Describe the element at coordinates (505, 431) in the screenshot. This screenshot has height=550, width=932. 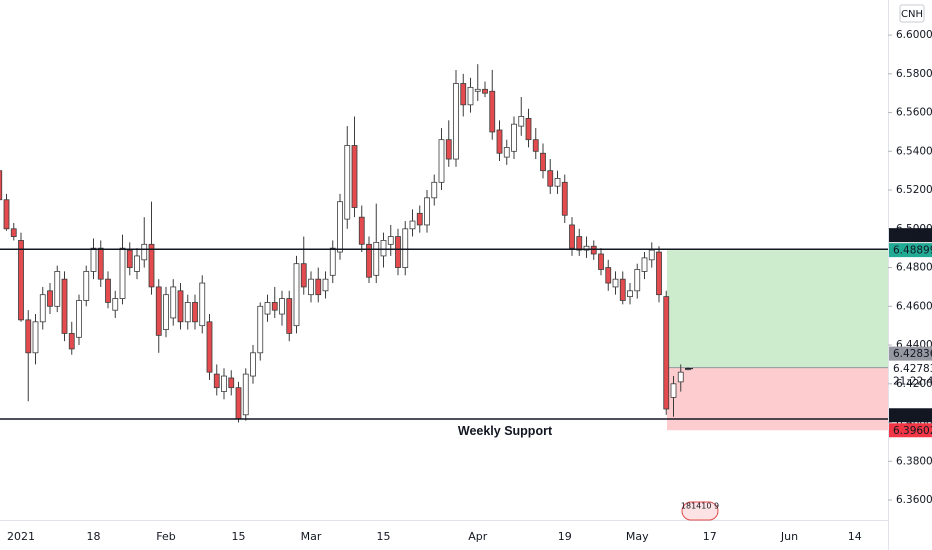
I see `line-annotation: Weekly Support` at that location.